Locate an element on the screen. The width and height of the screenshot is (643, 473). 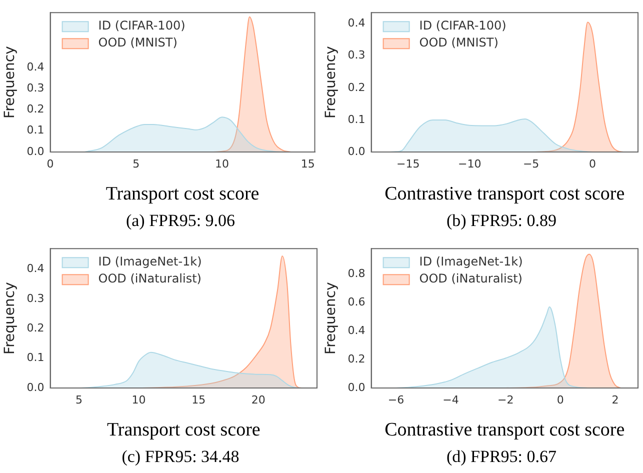
text: (a) FPR95: 9.06 is located at coordinates (180, 221).